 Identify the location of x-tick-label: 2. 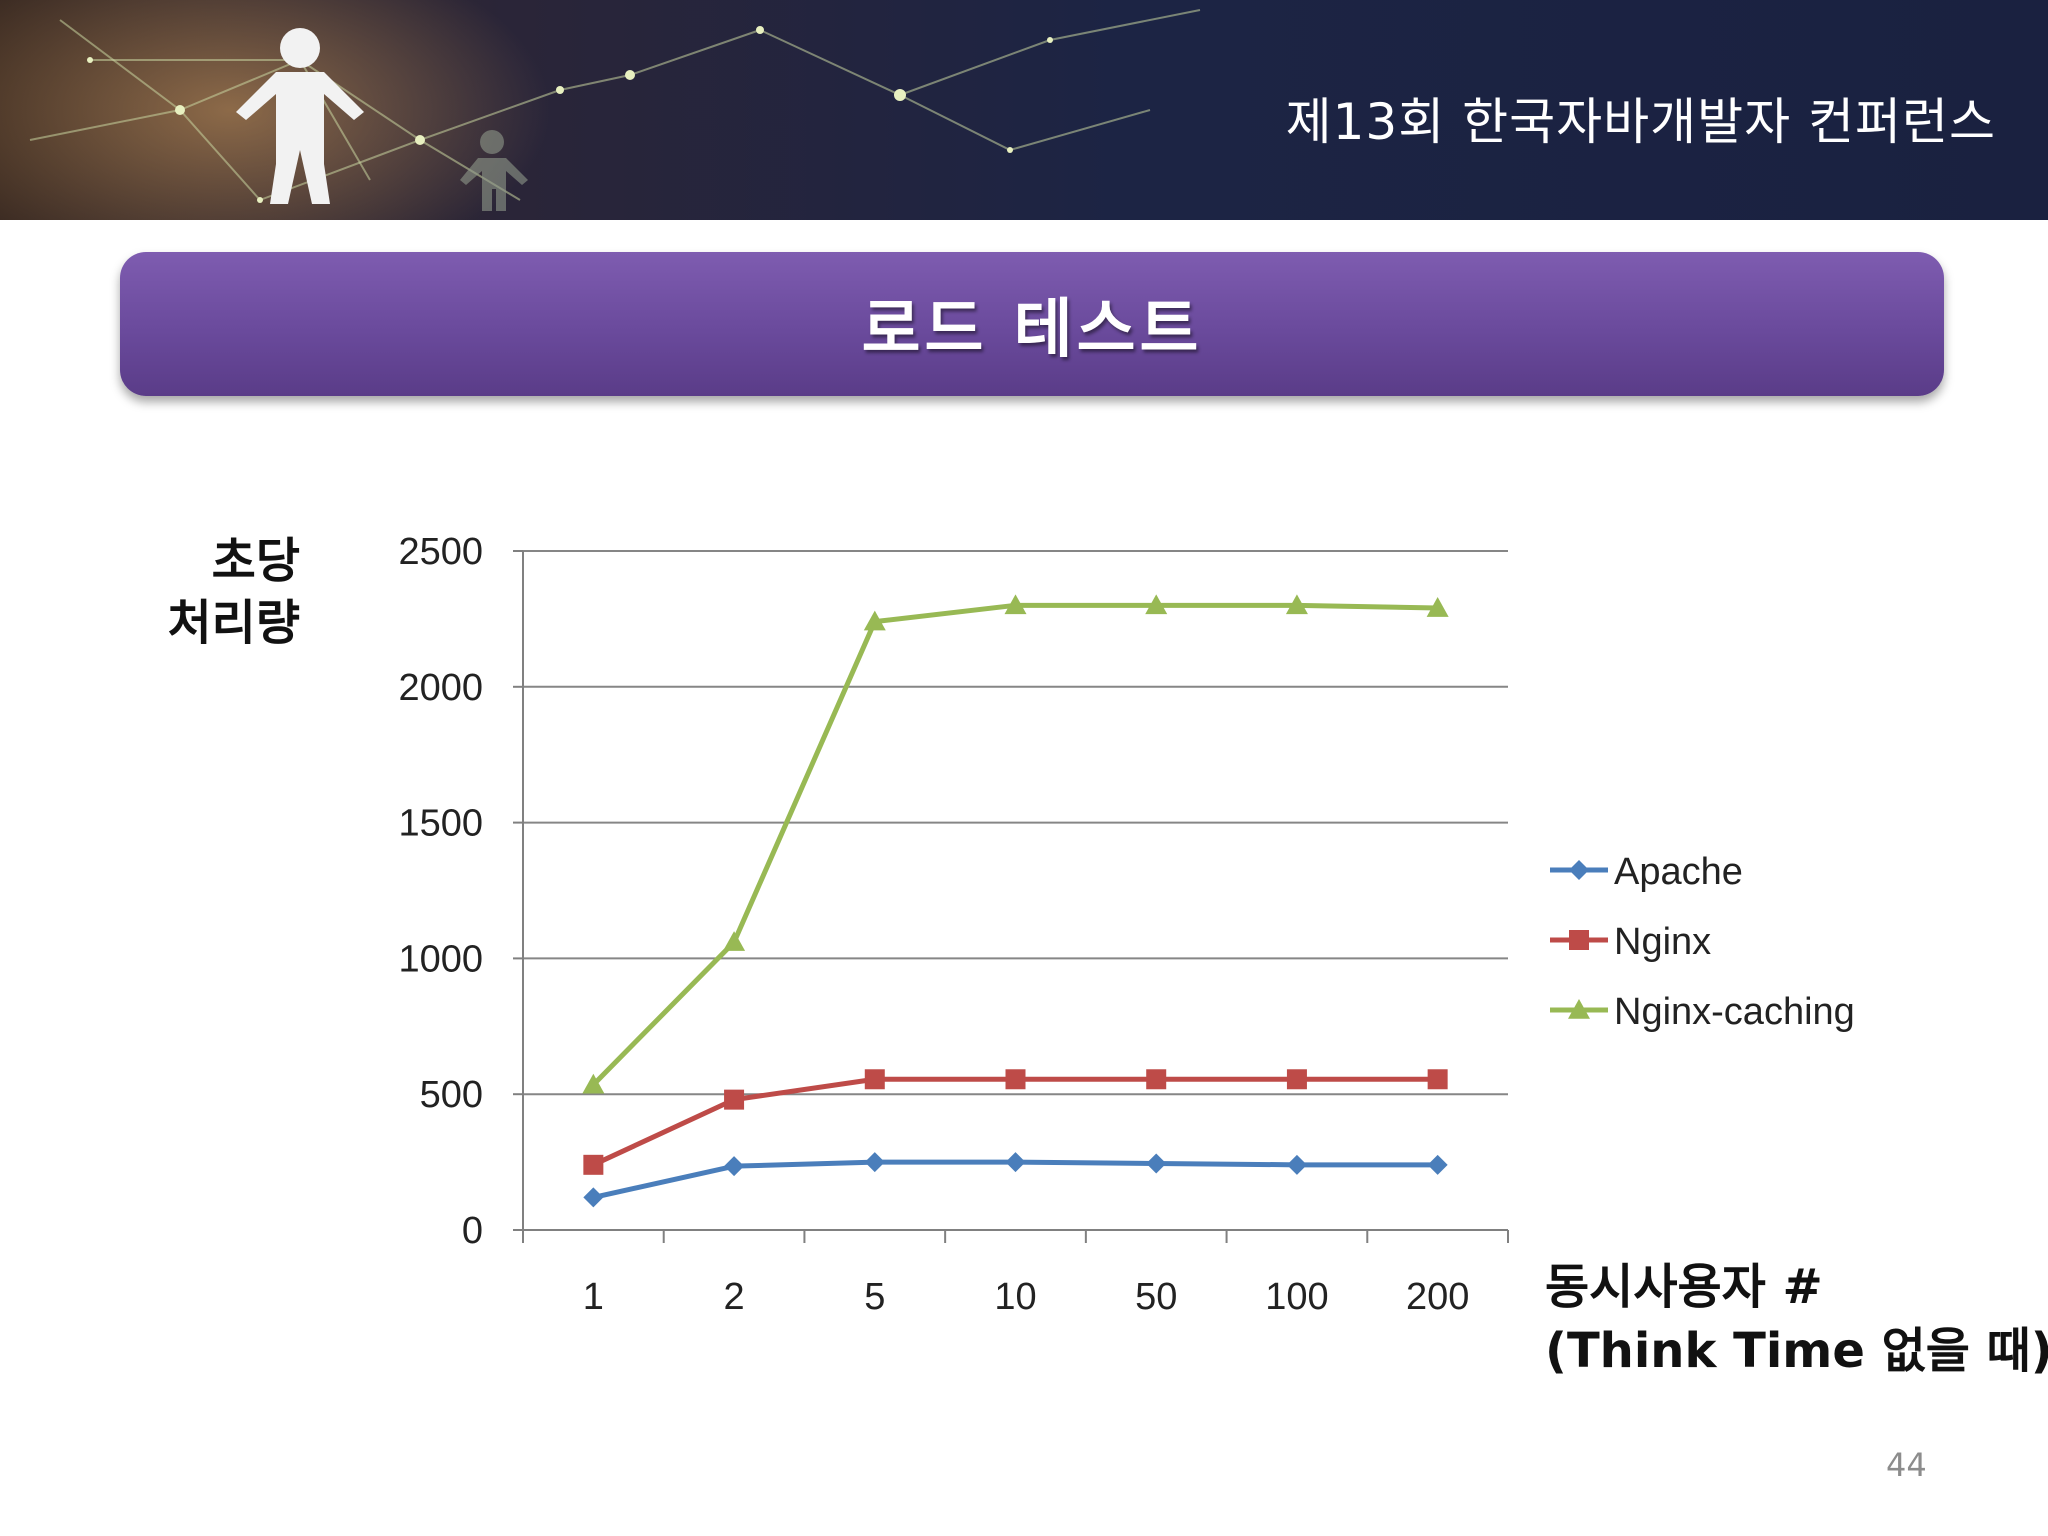
(734, 1297).